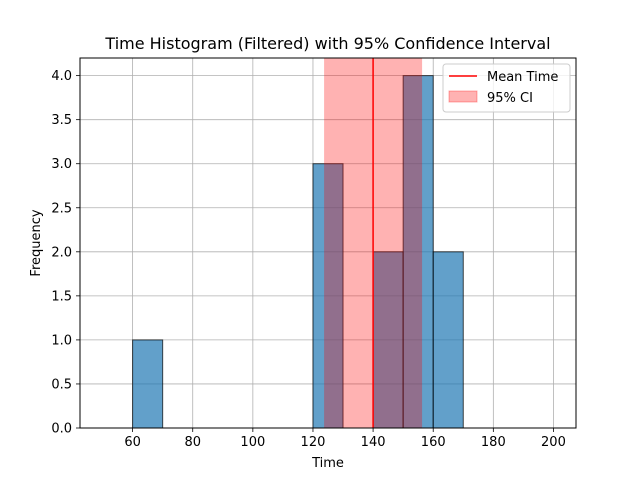  I want to click on y-tick-label: 2.5, so click(61, 208).